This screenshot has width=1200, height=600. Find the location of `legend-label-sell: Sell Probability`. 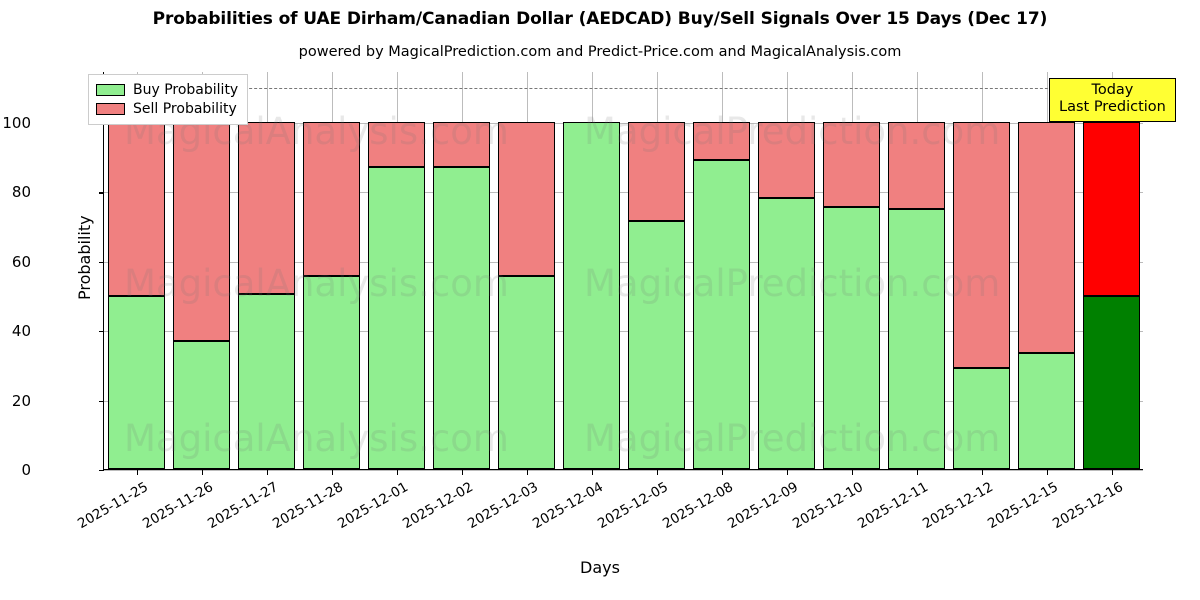

legend-label-sell: Sell Probability is located at coordinates (185, 108).